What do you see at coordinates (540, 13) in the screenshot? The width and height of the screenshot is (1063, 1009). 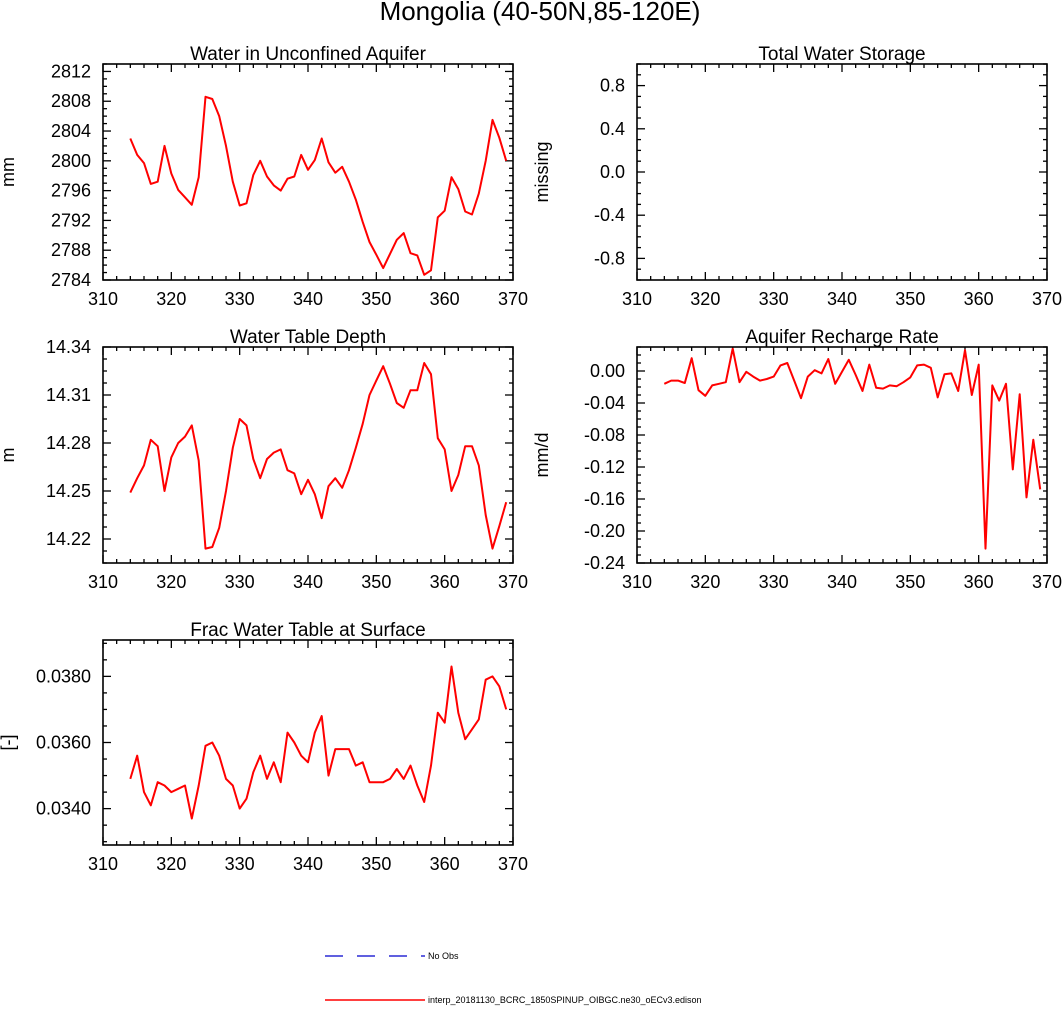 I see `figure-title: Mongolia (40-50N,85-120E)` at bounding box center [540, 13].